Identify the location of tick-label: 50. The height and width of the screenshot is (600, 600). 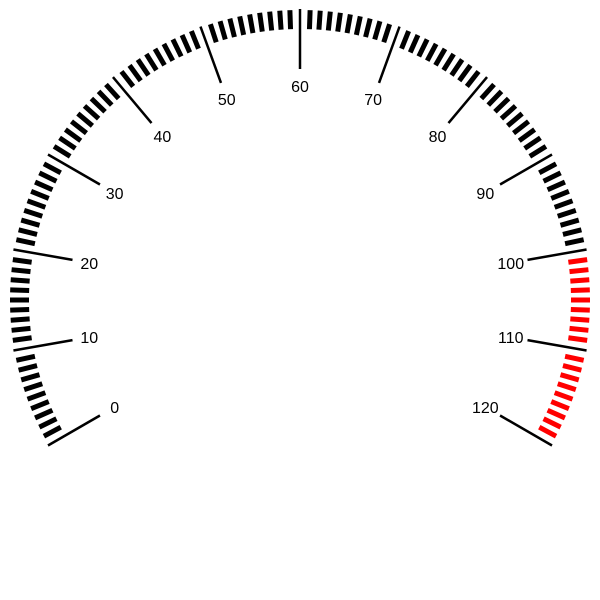
(227, 100).